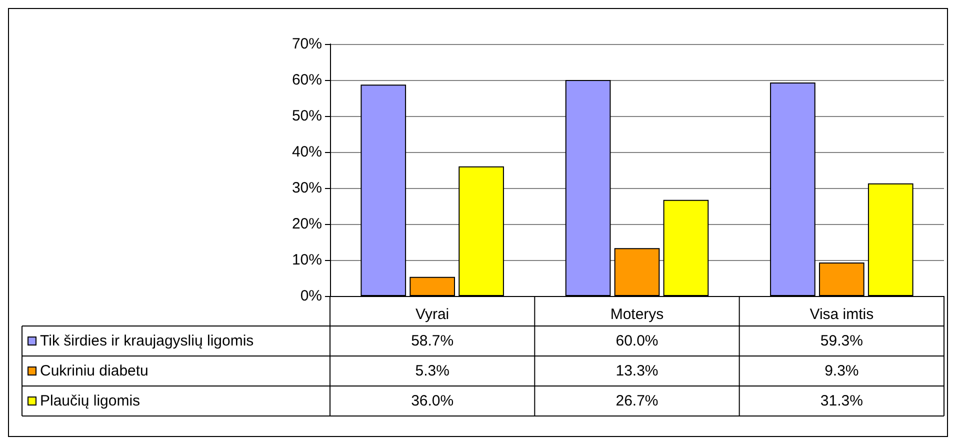  Describe the element at coordinates (433, 314) in the screenshot. I see `x-tick-label: Vyrai` at that location.